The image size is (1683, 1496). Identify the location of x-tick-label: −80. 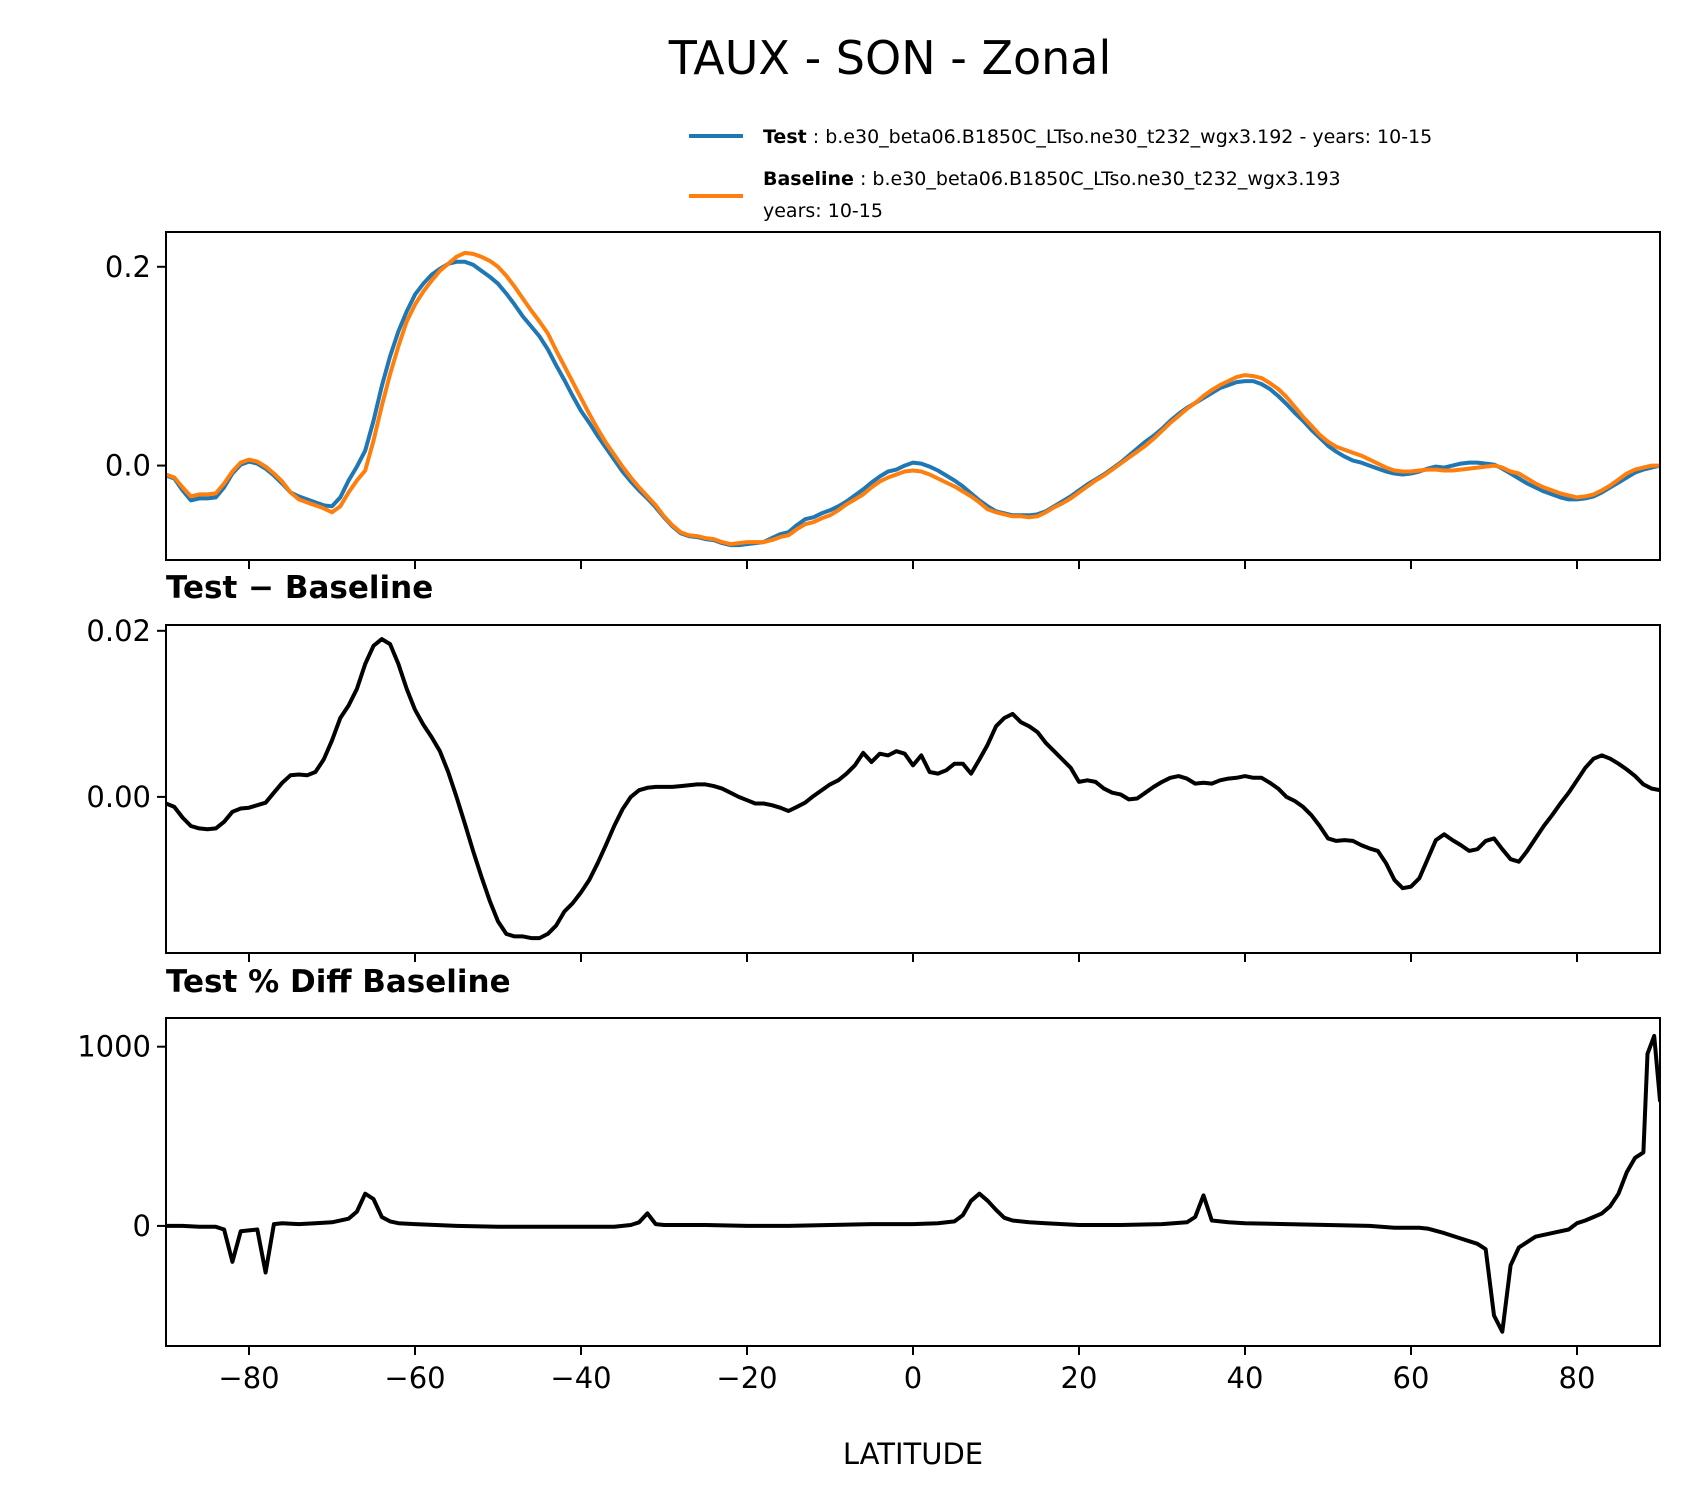
(248, 1378).